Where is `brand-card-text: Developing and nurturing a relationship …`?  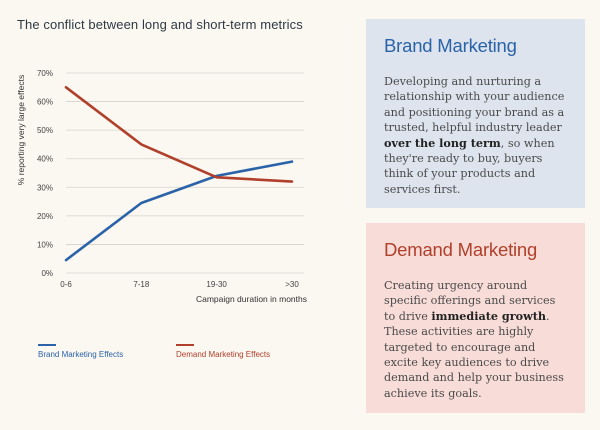
brand-card-text: Developing and nurturing a relationship … is located at coordinates (475, 135).